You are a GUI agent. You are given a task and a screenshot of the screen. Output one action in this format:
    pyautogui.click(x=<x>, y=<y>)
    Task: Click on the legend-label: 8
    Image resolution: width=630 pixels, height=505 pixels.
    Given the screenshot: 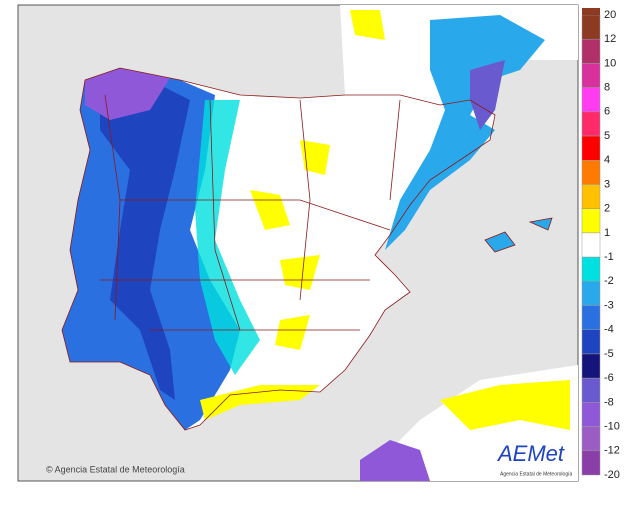 What is the action you would take?
    pyautogui.click(x=607, y=88)
    